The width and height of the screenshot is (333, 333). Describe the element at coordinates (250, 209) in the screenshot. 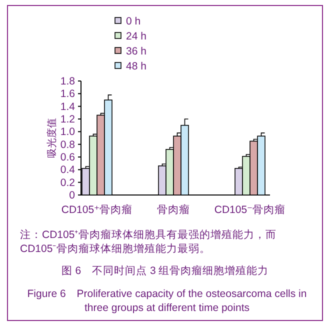

I see `x-tick-label: CD105⁻骨肉瘤` at that location.